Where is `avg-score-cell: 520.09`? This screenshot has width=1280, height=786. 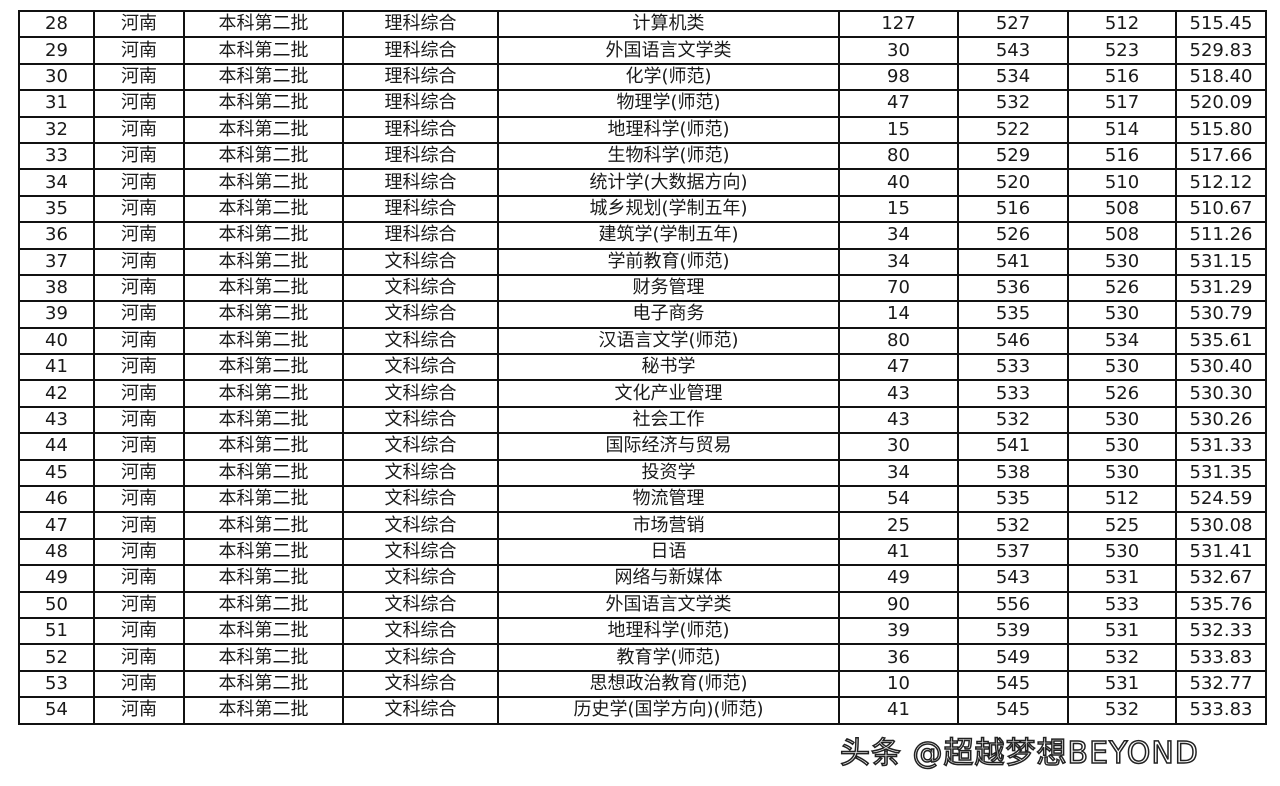
avg-score-cell: 520.09 is located at coordinates (1221, 103).